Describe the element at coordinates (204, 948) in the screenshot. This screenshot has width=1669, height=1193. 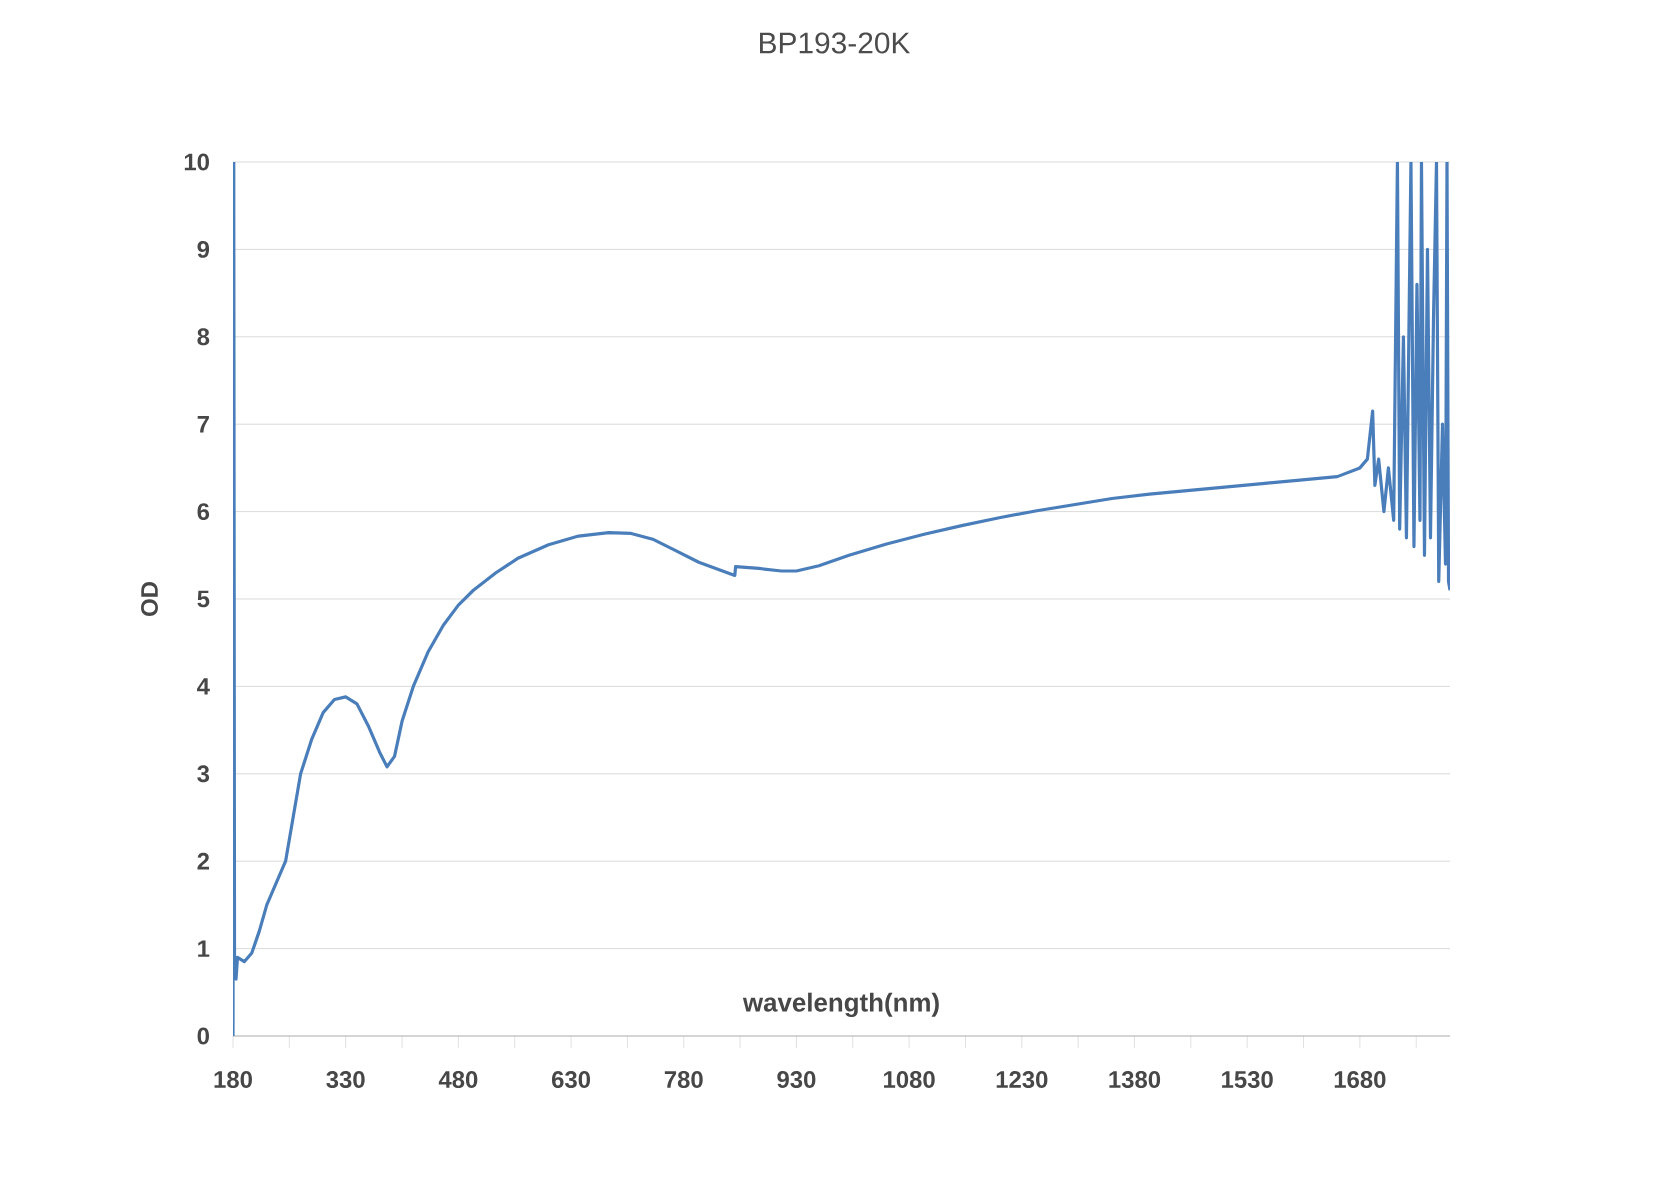
I see `y-tick-label: 1` at that location.